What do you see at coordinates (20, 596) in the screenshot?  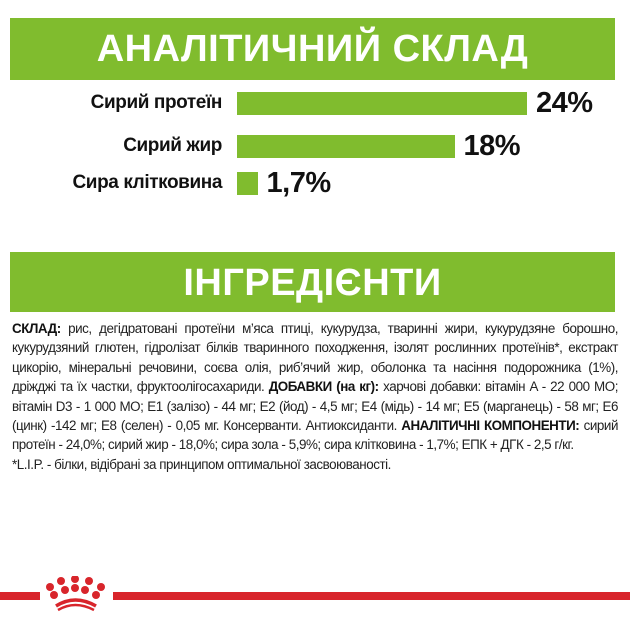 I see `brand-line-left` at bounding box center [20, 596].